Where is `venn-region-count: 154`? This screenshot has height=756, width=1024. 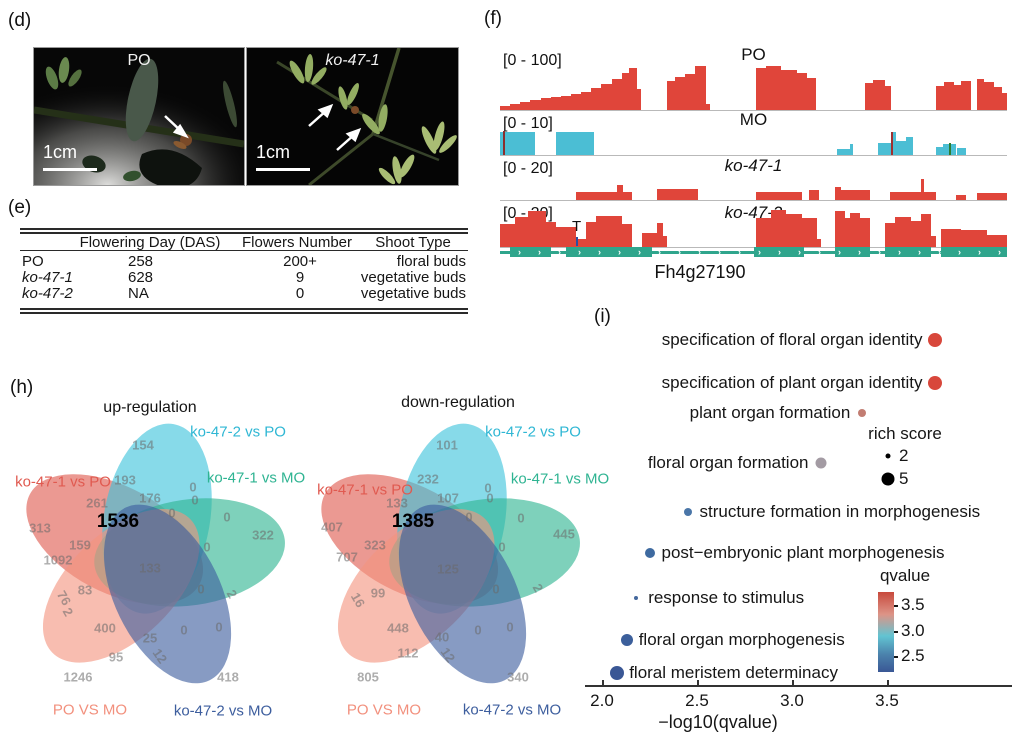
venn-region-count: 154 is located at coordinates (143, 445).